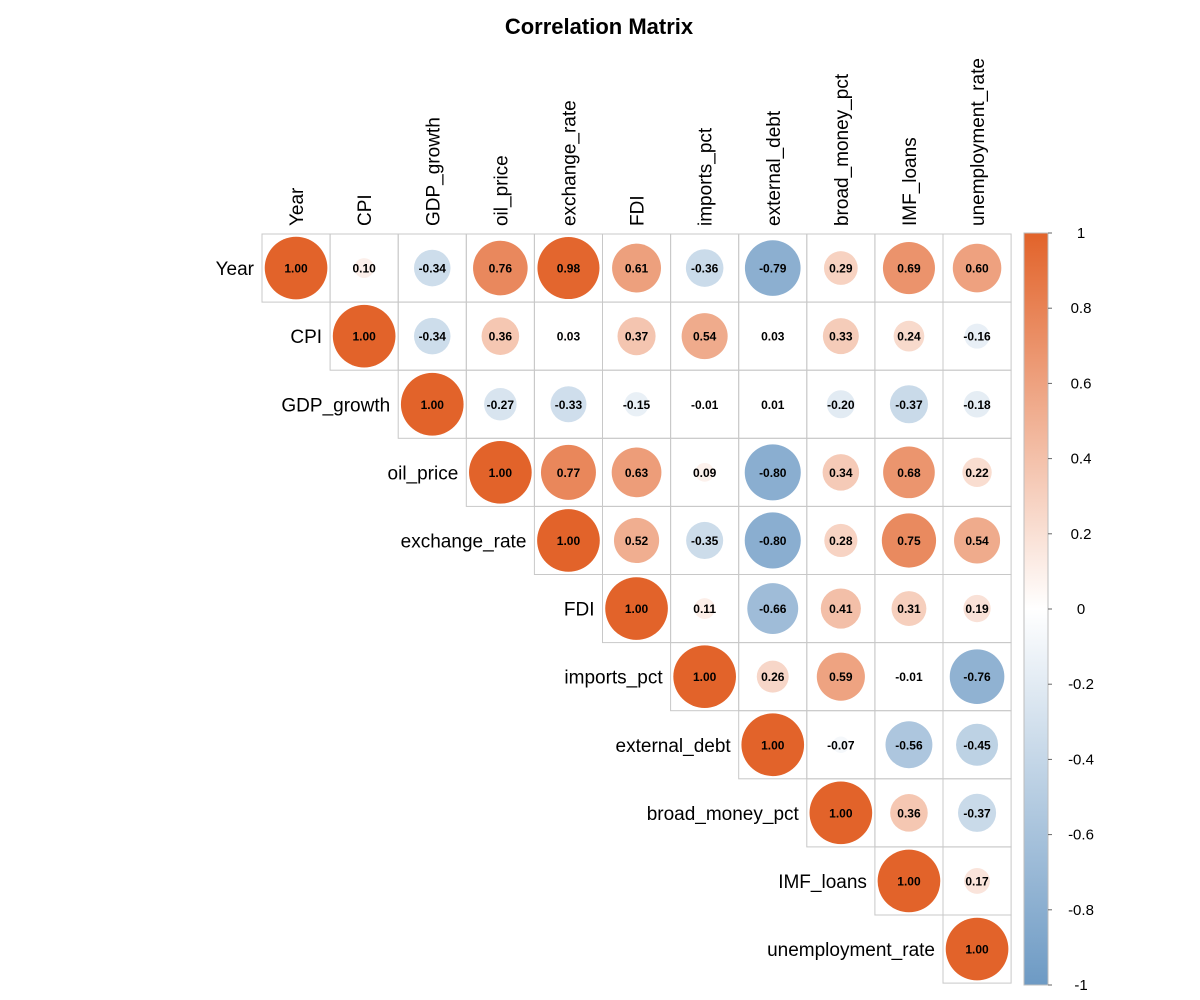 This screenshot has width=1200, height=1000. I want to click on legend-tick-label: -0.8, so click(1081, 910).